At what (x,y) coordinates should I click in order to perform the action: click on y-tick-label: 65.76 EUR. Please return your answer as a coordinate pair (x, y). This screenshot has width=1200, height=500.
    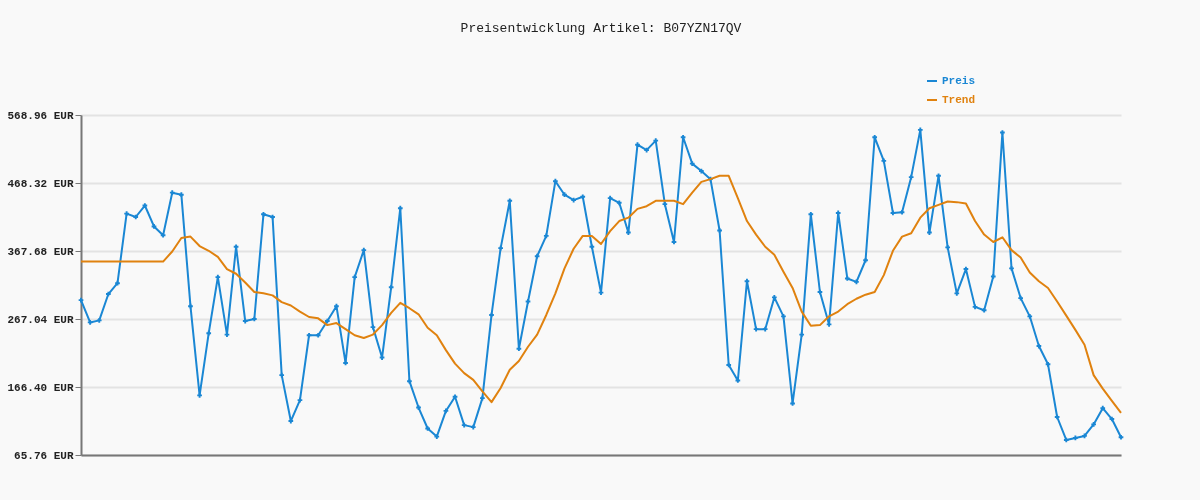
    Looking at the image, I should click on (44, 455).